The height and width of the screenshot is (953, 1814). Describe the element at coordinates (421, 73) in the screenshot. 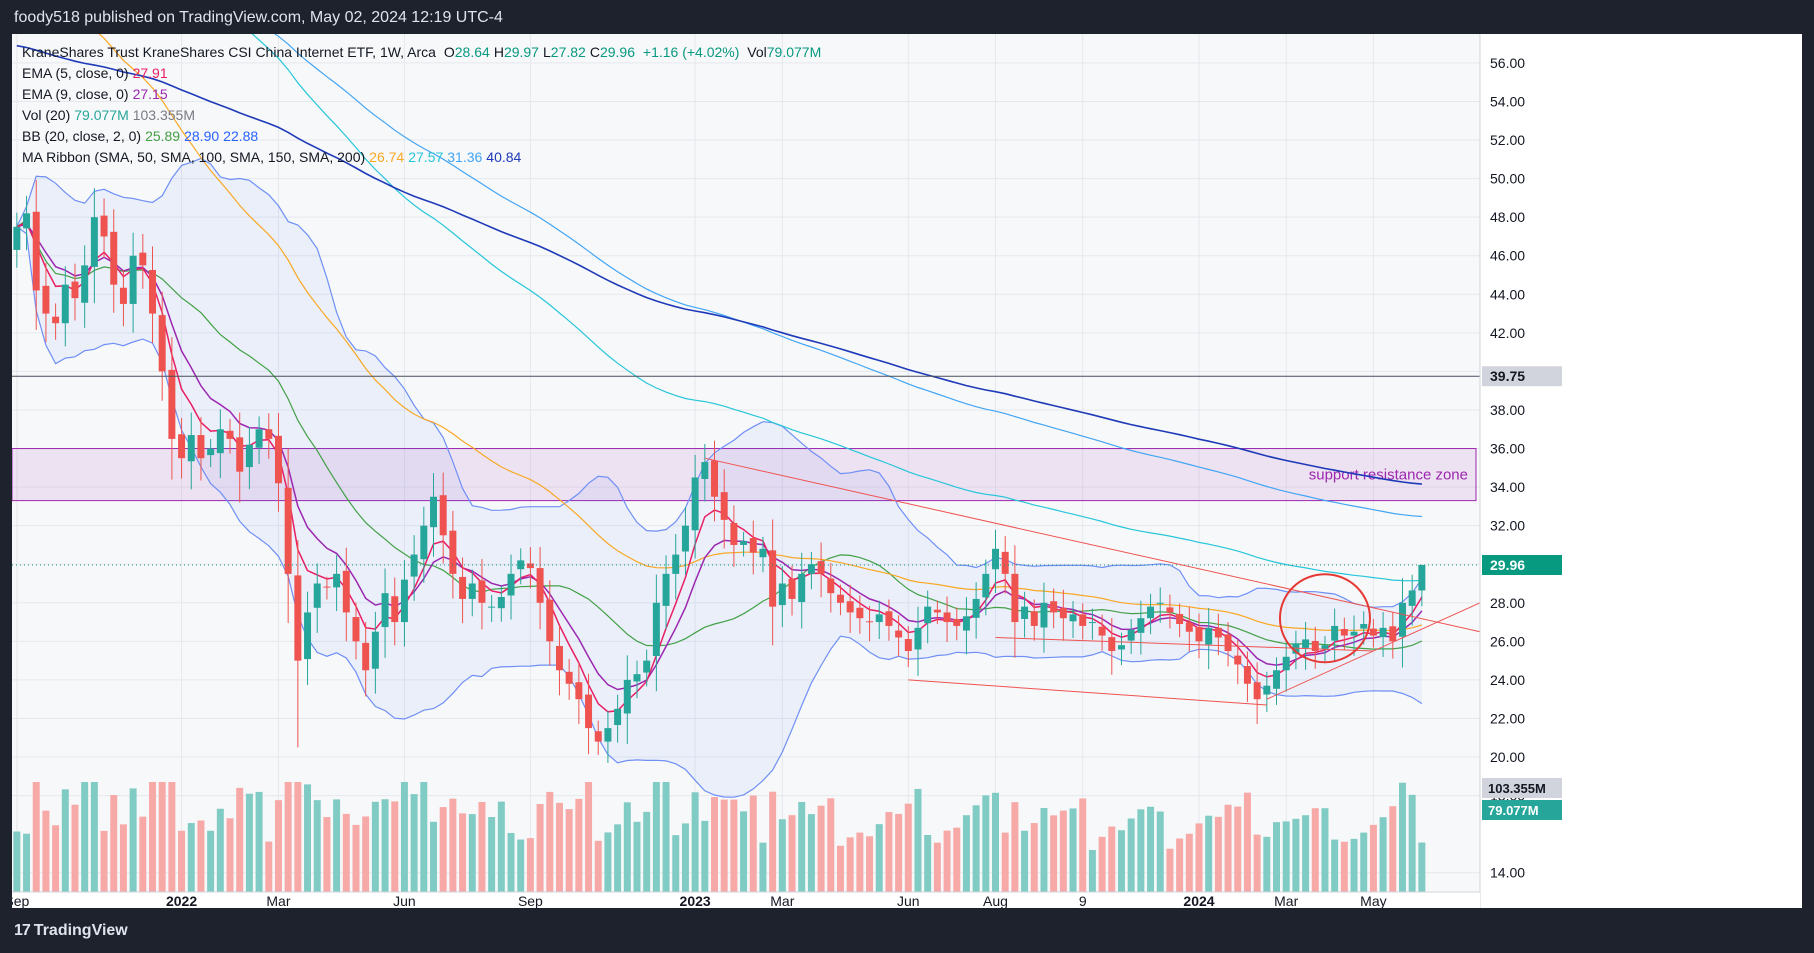

I see `legend-indicator-row: EMA (5, close, 0) 27.91` at that location.